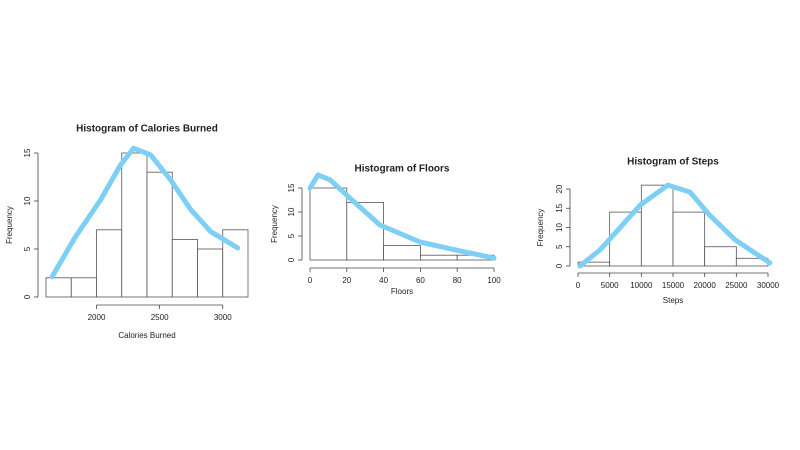  What do you see at coordinates (223, 317) in the screenshot?
I see `x-tick-label: 3000` at bounding box center [223, 317].